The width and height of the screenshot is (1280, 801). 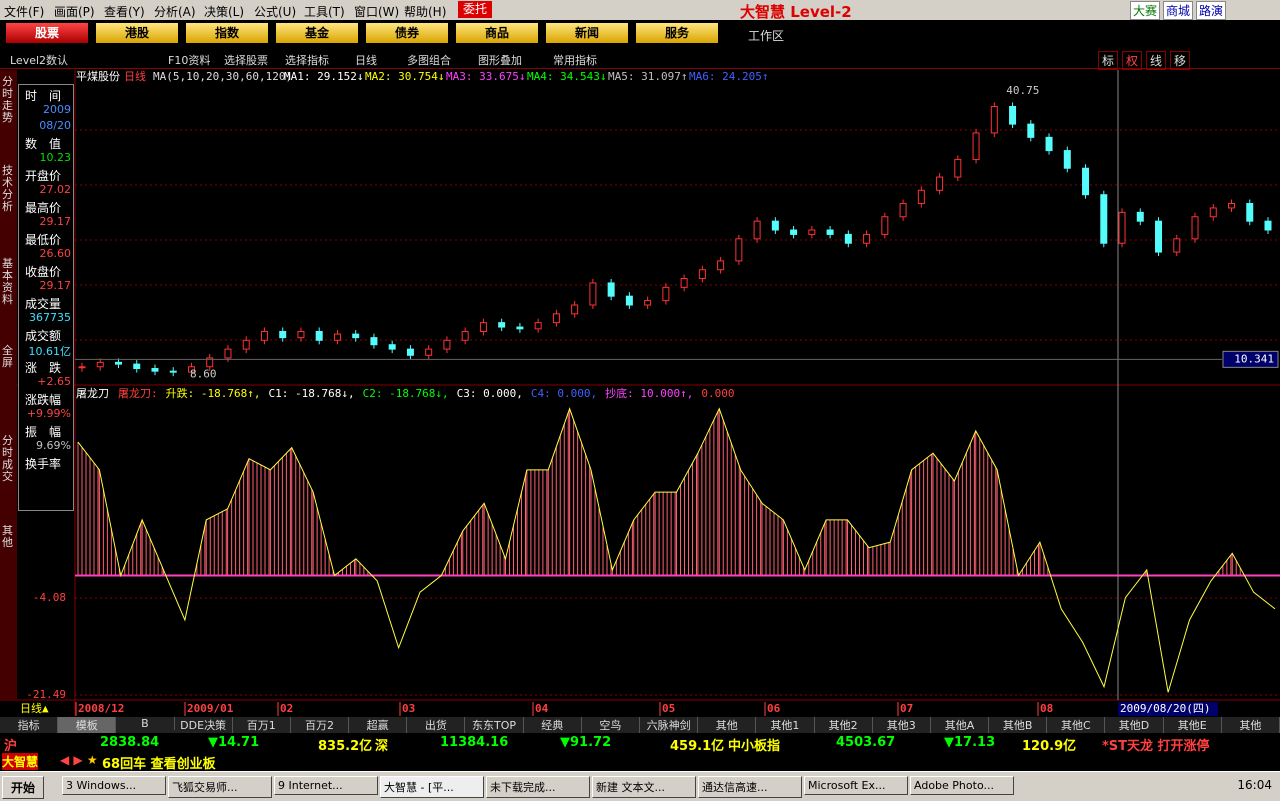 I want to click on menu-item: 工具(T), so click(x=324, y=12).